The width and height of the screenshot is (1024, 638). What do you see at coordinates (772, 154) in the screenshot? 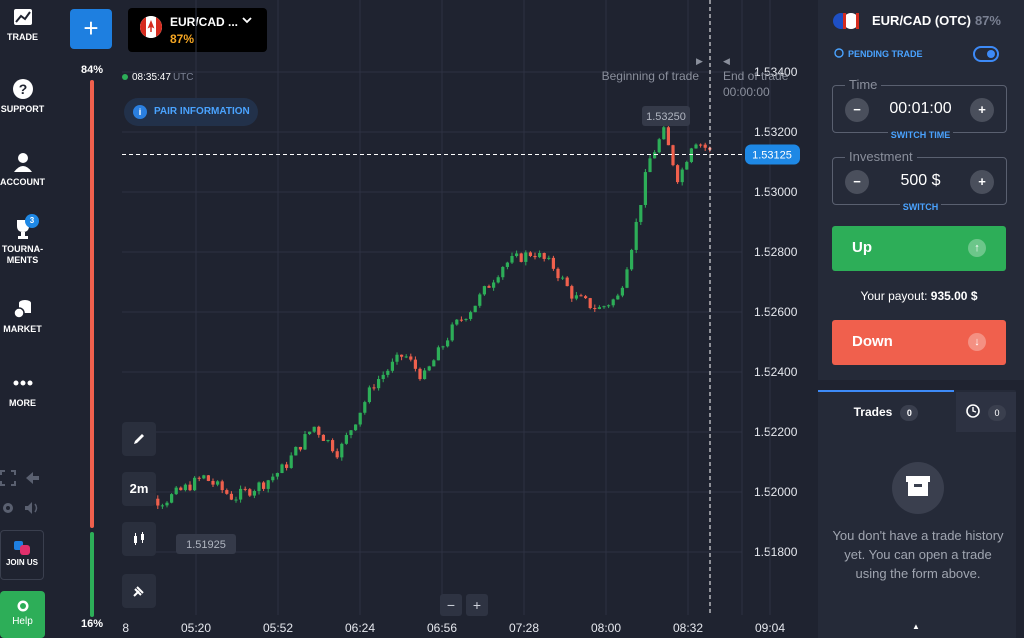
I see `current-price-badge` at bounding box center [772, 154].